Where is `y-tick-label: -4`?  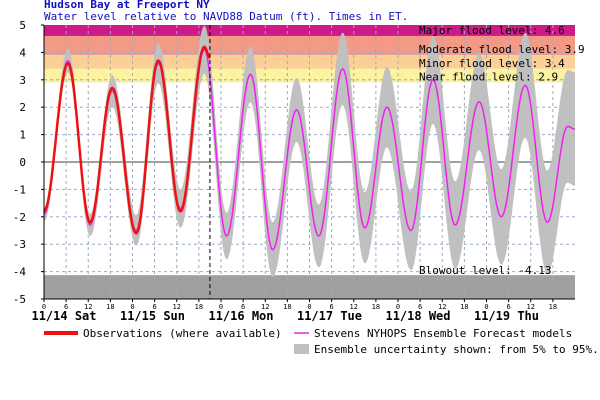
y-tick-label: -4 is located at coordinates (20, 272).